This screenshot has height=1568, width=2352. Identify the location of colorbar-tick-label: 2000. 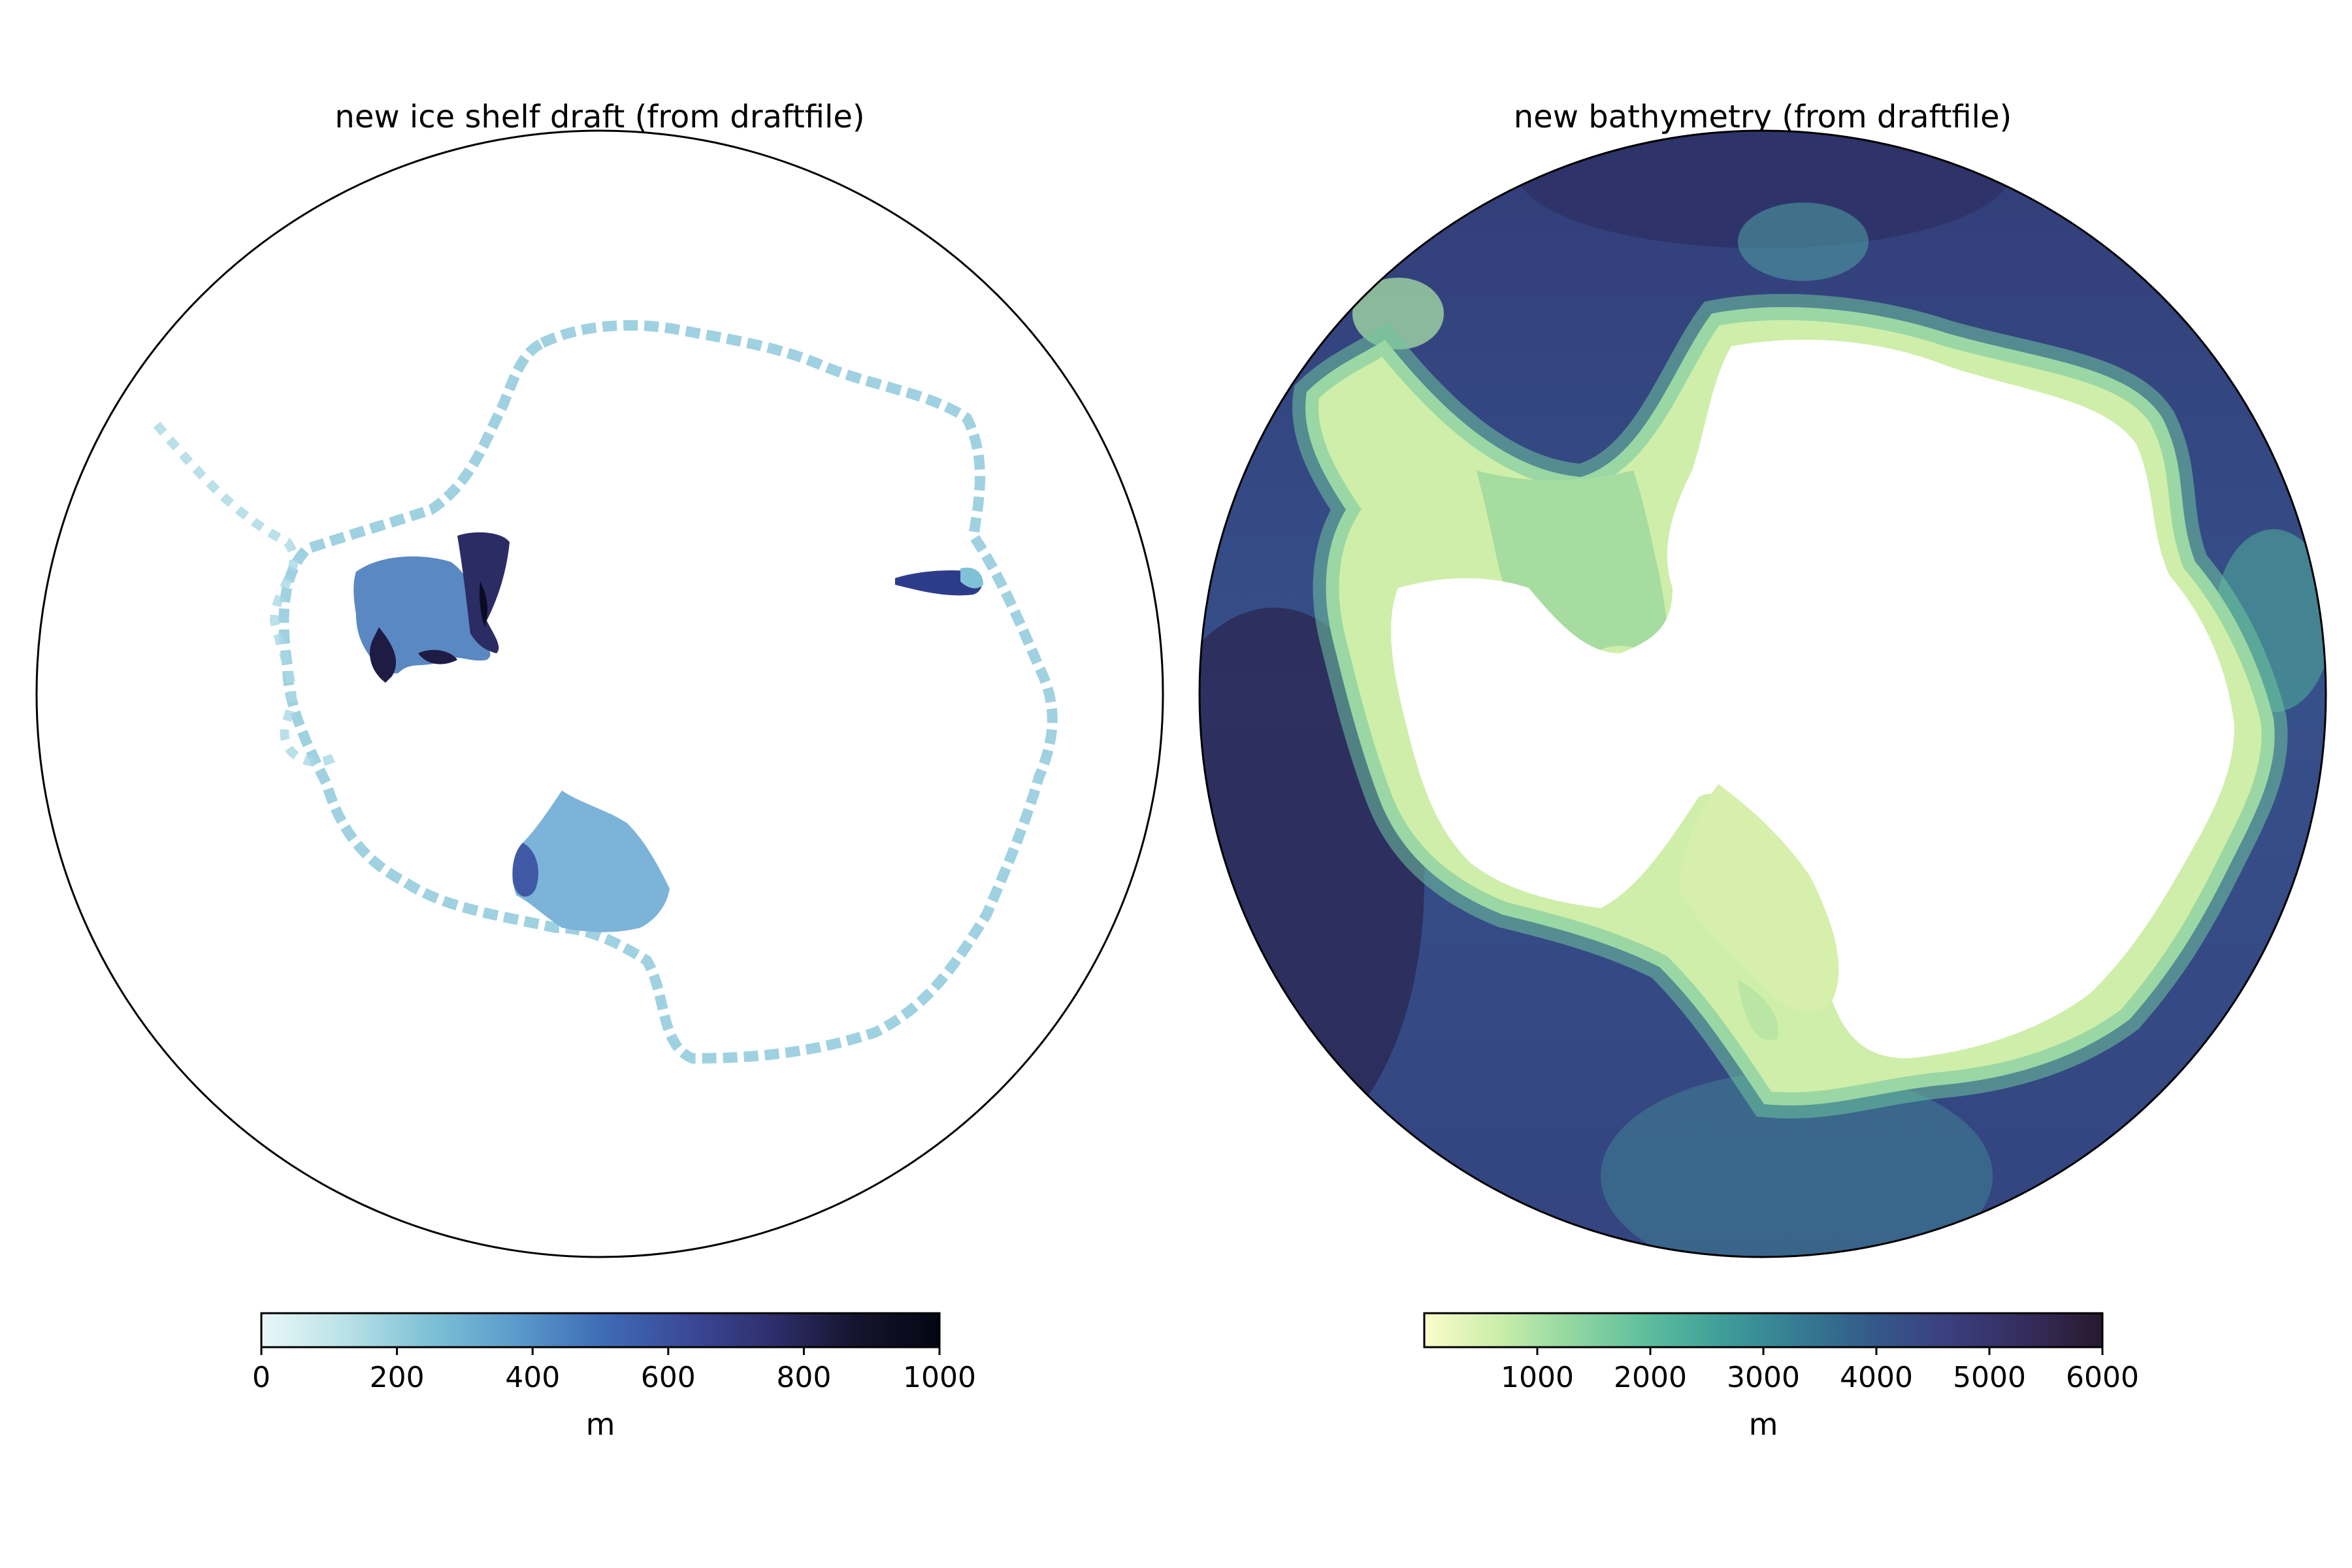
(1650, 1377).